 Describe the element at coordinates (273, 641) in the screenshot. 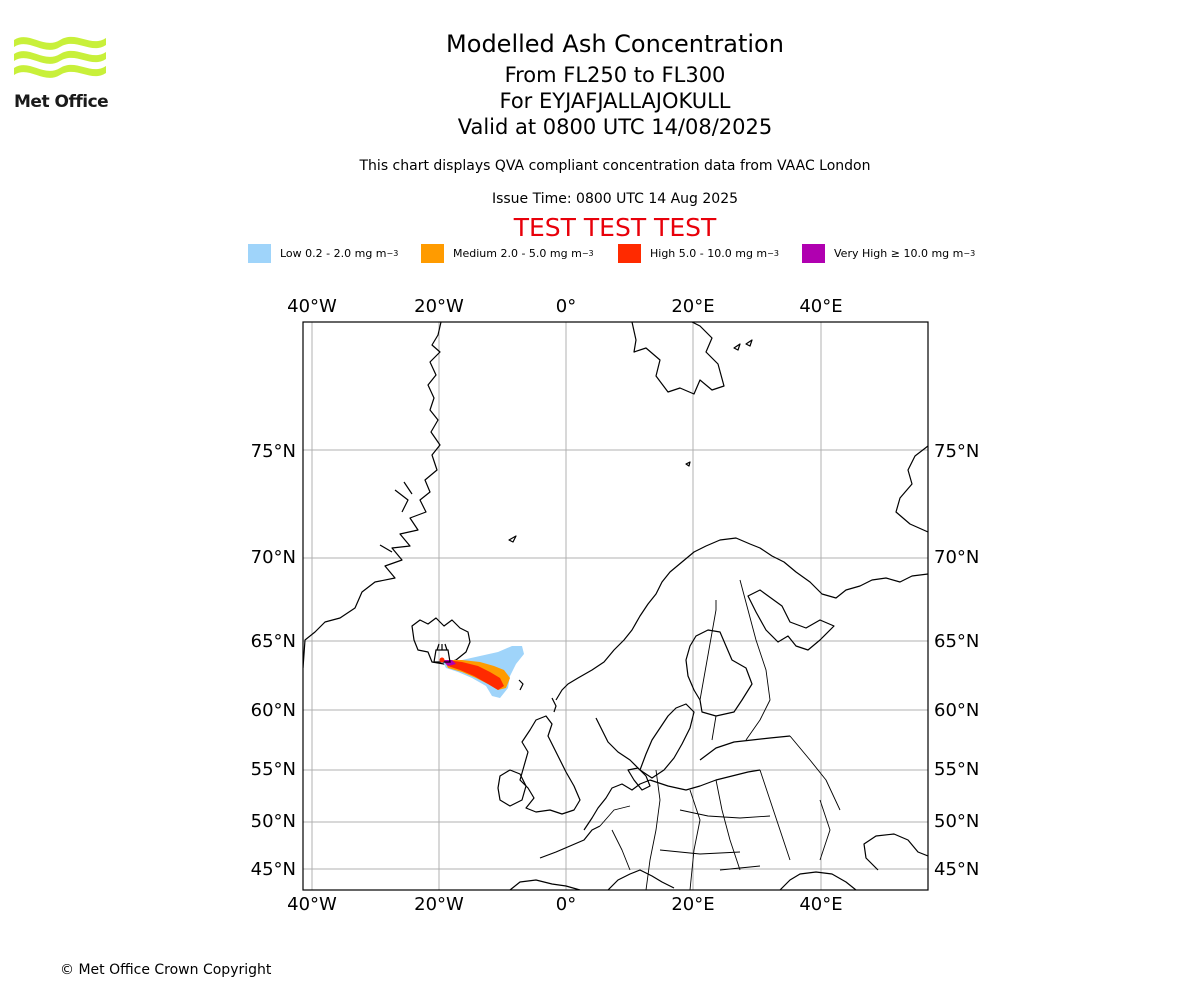

I see `lat-label-left-65n: 65°N` at that location.